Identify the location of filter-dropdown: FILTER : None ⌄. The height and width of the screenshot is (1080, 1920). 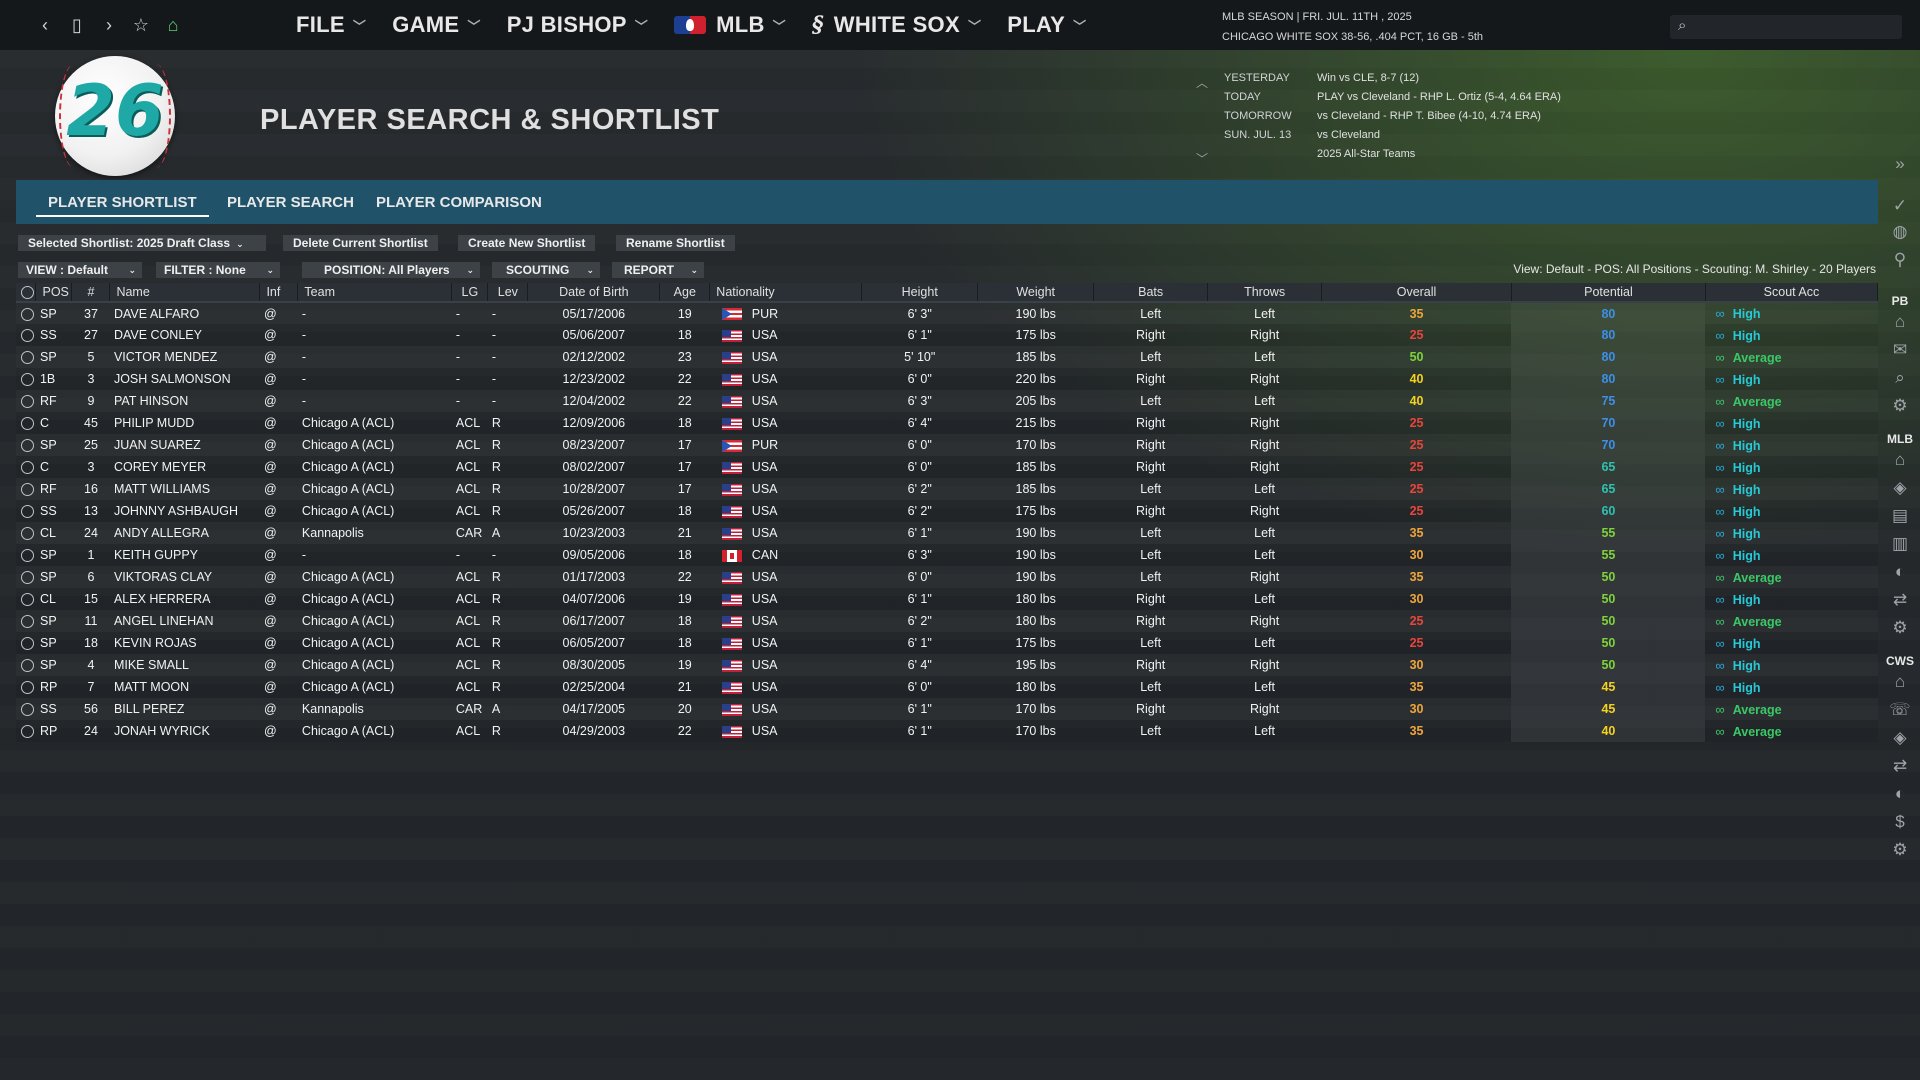
(218, 270).